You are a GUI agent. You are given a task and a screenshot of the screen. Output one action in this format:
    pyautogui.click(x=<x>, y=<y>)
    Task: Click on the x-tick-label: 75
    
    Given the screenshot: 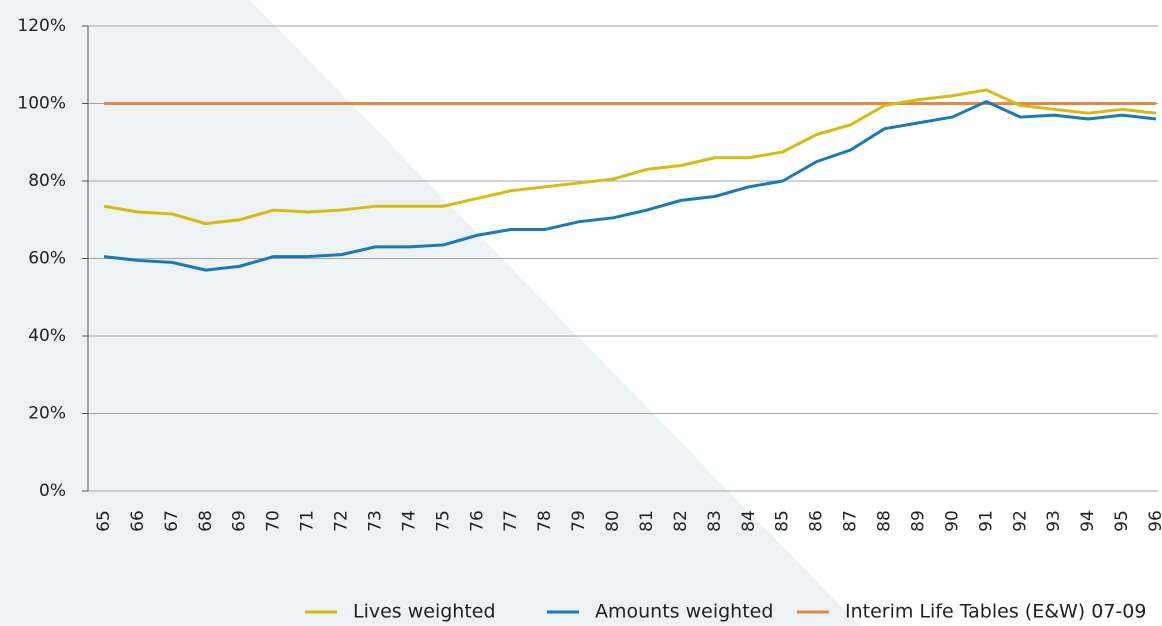 What is the action you would take?
    pyautogui.click(x=443, y=521)
    